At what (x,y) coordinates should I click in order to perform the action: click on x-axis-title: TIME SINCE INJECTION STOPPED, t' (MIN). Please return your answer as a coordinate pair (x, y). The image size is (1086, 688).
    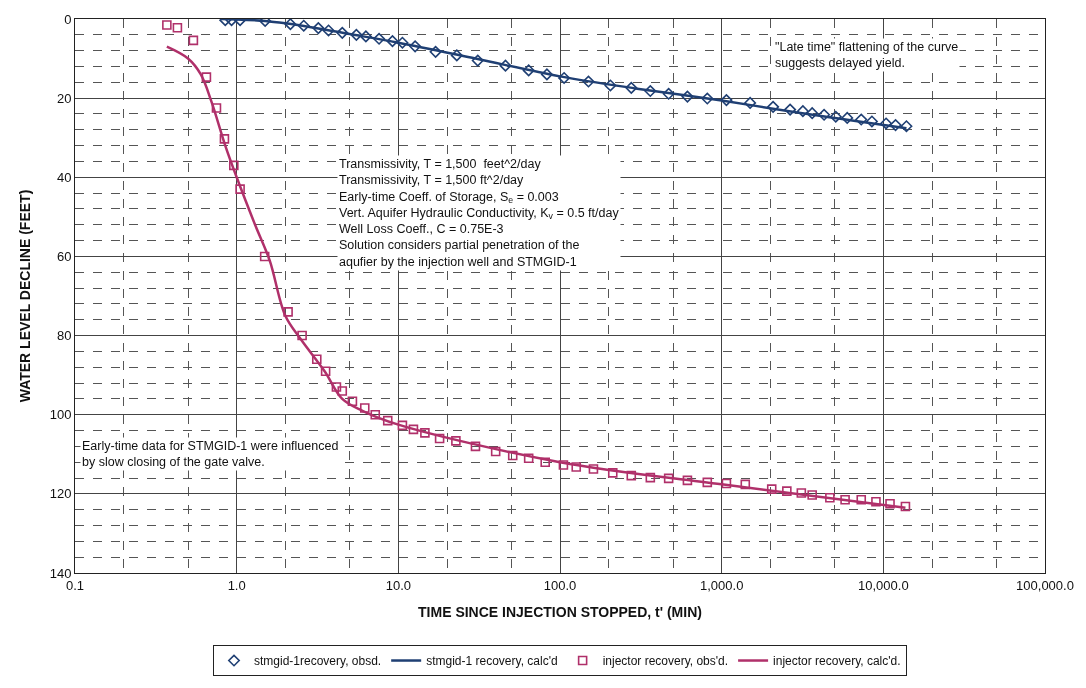
    Looking at the image, I should click on (560, 611).